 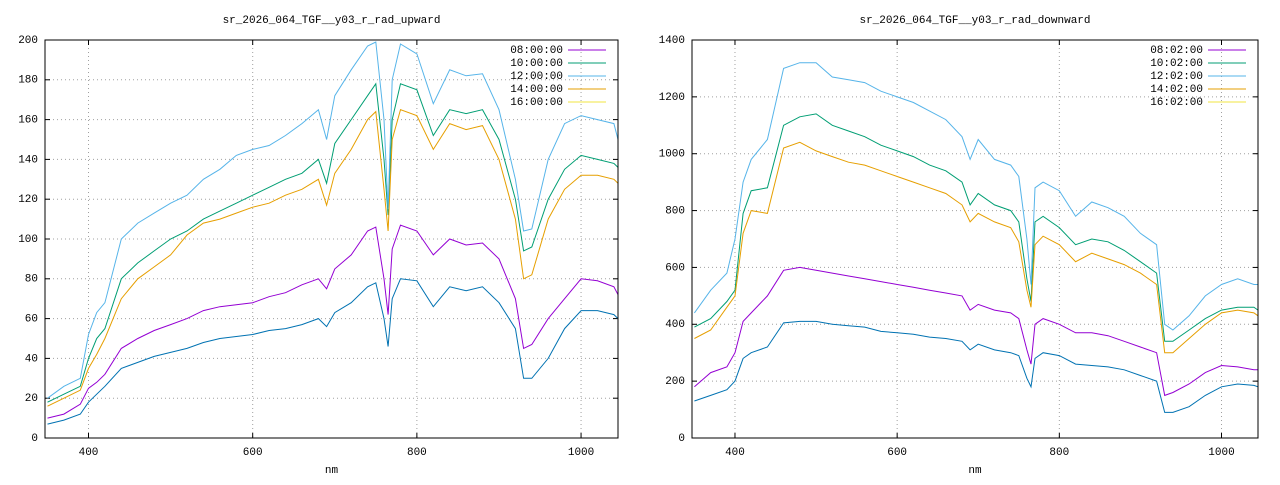 What do you see at coordinates (536, 103) in the screenshot?
I see `legend-label: 16:00:00` at bounding box center [536, 103].